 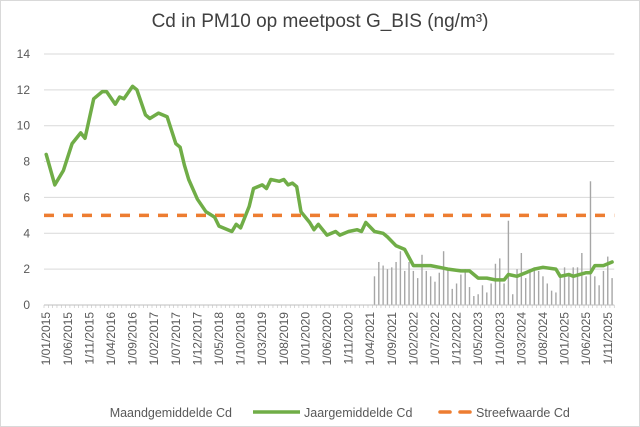 What do you see at coordinates (358, 413) in the screenshot?
I see `legend-label-jaargemiddelde: Jaargemiddelde Cd` at bounding box center [358, 413].